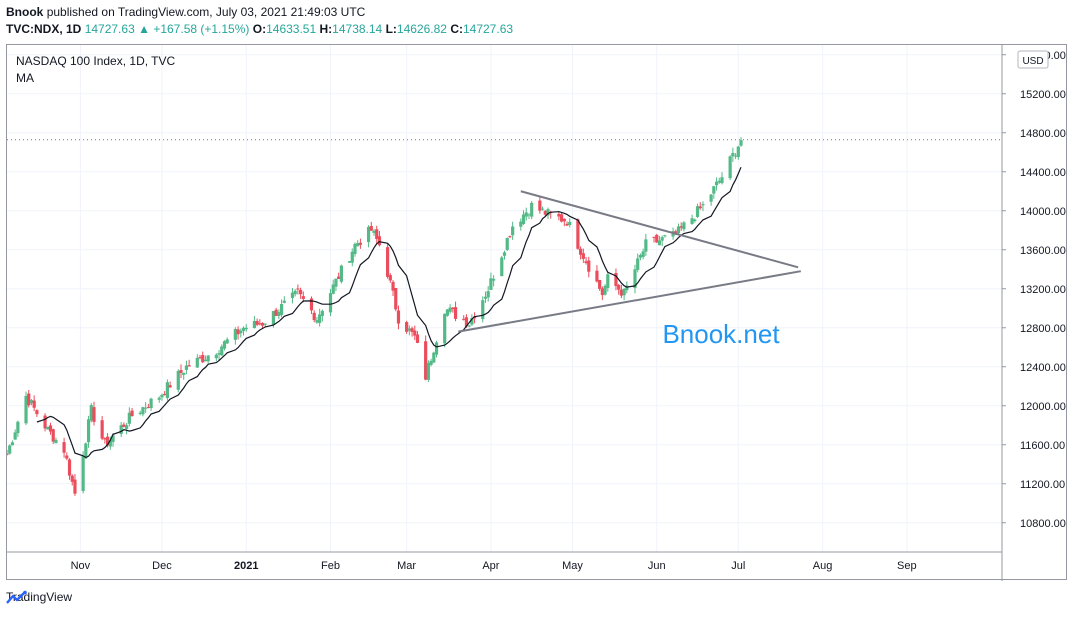 The height and width of the screenshot is (617, 1073). I want to click on low-label: L:, so click(391, 29).